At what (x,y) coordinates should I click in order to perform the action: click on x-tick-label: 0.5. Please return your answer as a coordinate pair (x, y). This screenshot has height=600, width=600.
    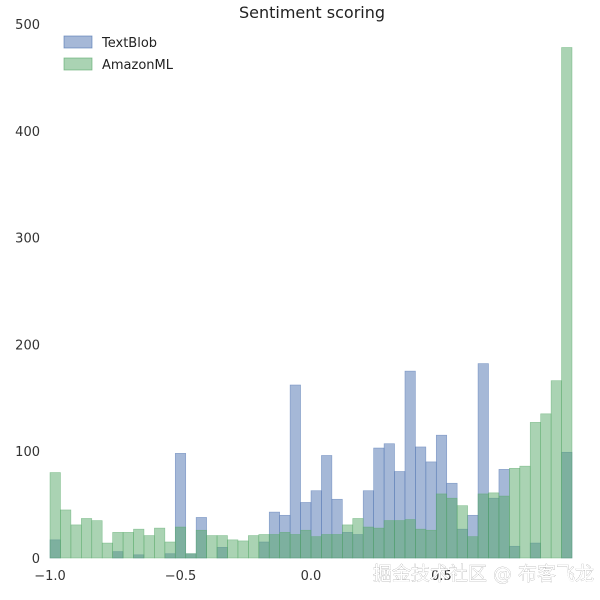
    Looking at the image, I should click on (441, 576).